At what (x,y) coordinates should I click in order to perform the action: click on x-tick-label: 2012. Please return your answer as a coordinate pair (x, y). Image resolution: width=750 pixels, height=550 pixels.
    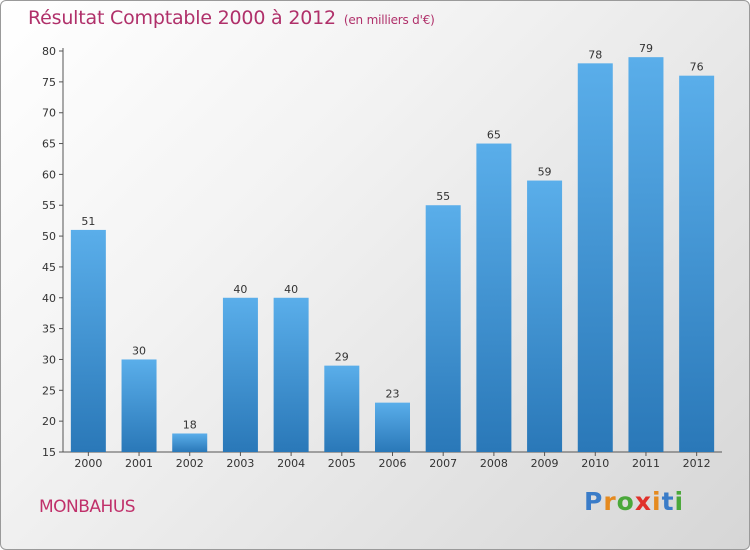
    Looking at the image, I should click on (697, 463).